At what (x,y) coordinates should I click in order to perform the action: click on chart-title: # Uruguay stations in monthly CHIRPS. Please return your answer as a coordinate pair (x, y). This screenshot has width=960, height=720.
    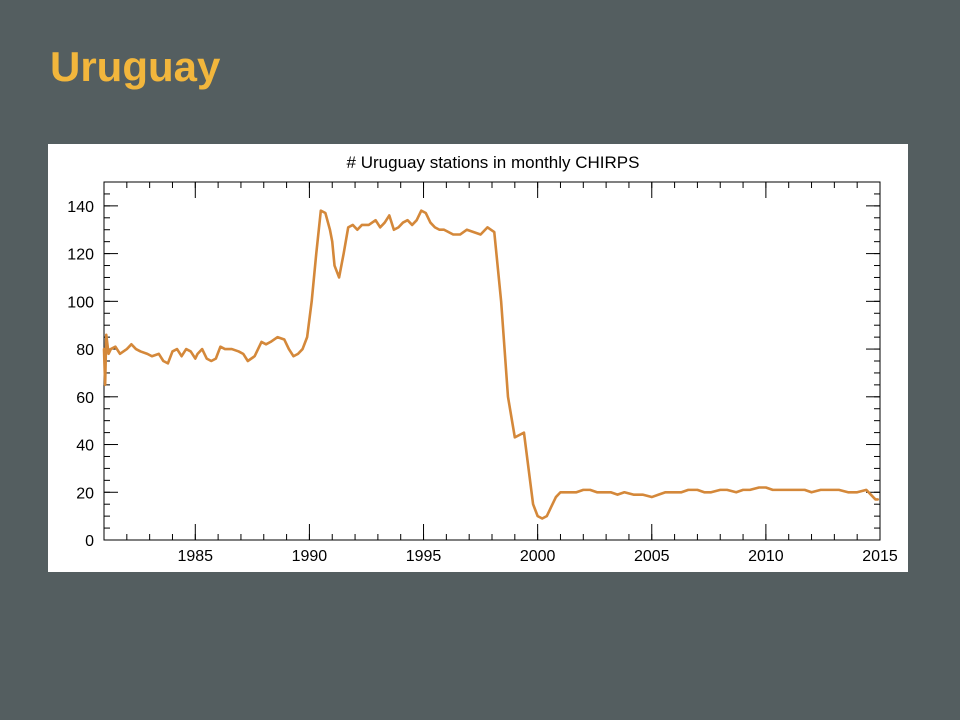
    Looking at the image, I should click on (493, 162).